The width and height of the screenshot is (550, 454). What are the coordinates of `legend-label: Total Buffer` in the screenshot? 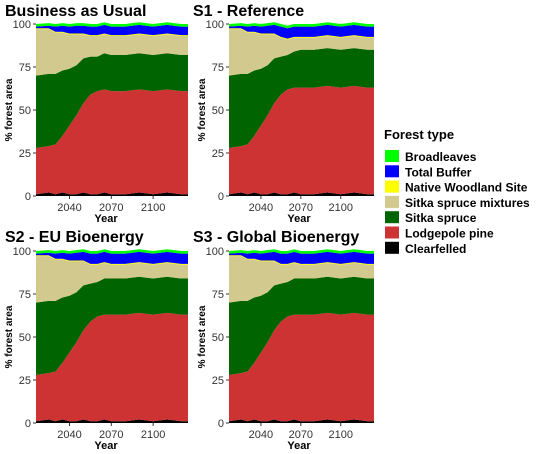 It's located at (438, 172).